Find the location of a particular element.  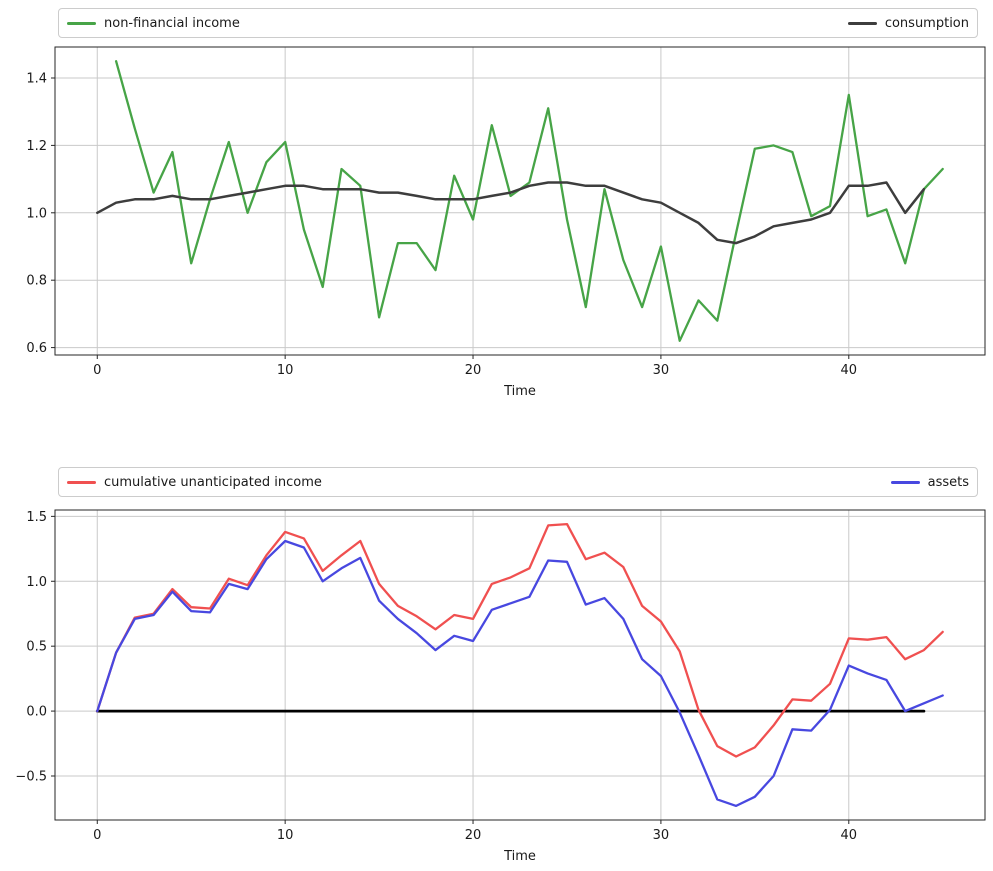

legend-label: non-financial income is located at coordinates (172, 23).